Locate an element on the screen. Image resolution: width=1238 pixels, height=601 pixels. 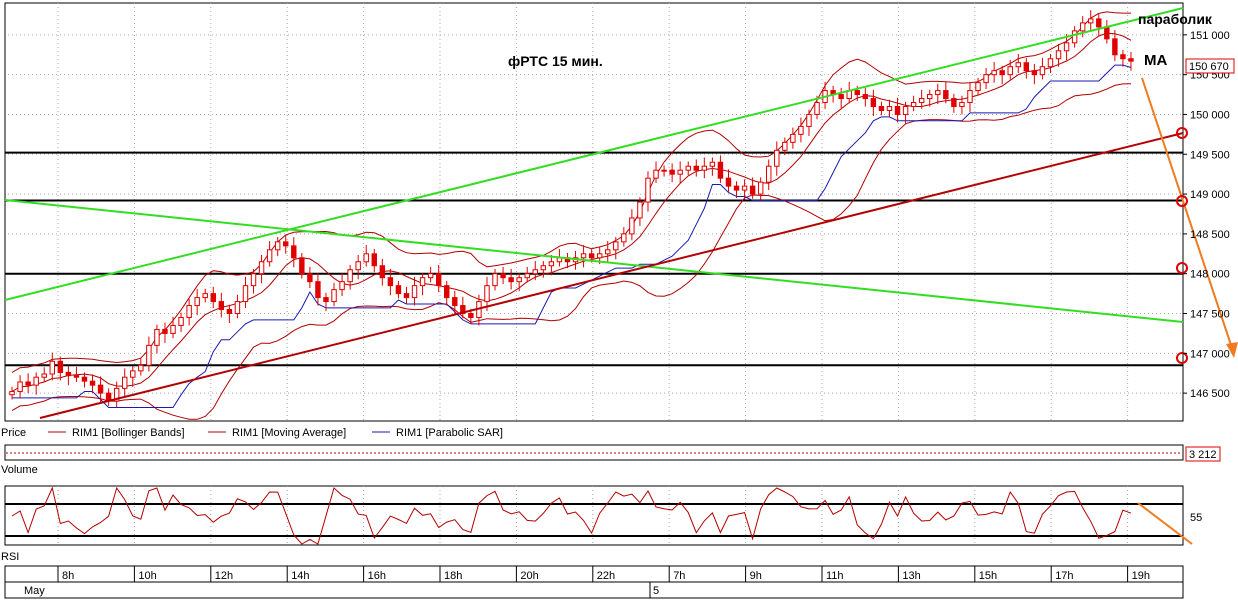
projection-arrow is located at coordinates (1188, 216).